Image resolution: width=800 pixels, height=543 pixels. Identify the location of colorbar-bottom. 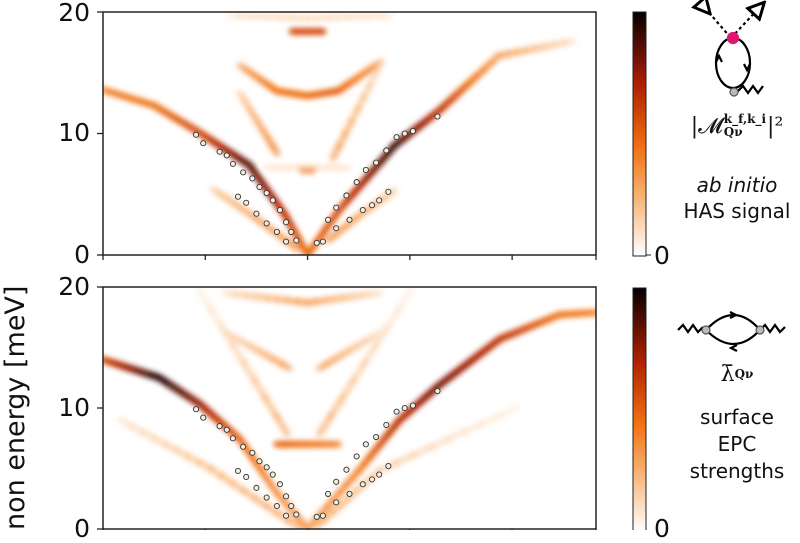
(639, 409).